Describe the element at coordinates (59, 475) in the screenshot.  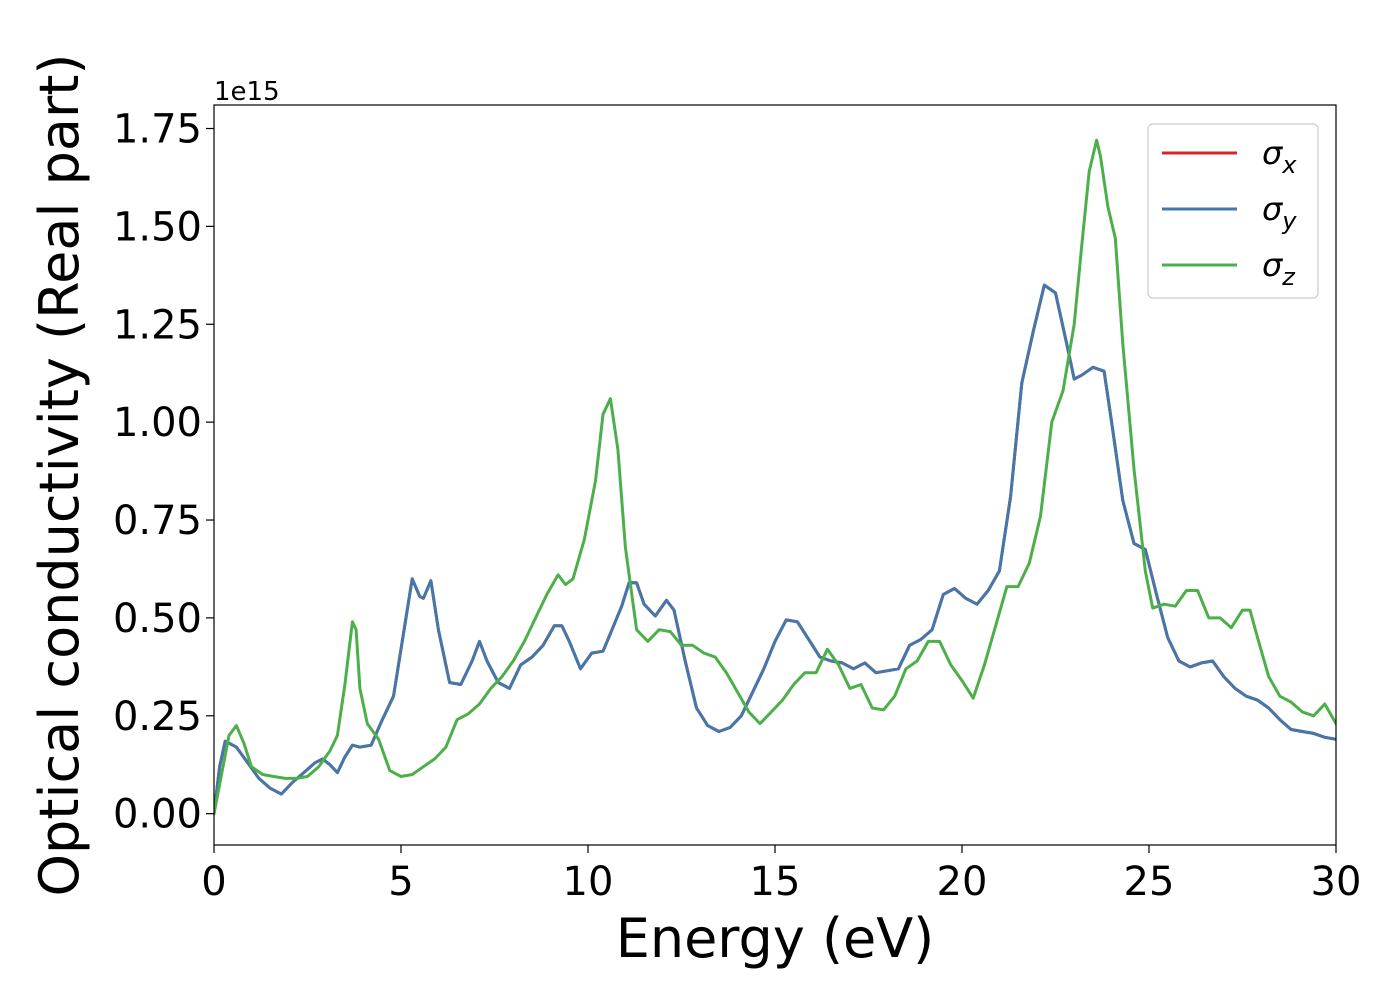
I see `y-axis-title: Optical conductivity (Real part)` at that location.